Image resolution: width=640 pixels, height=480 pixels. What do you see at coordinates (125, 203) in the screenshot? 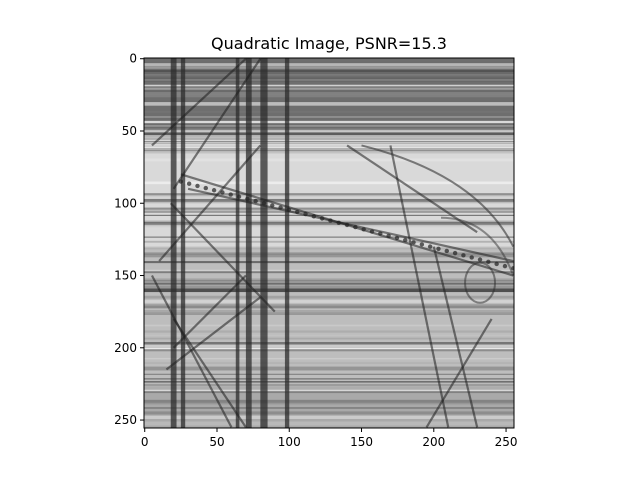
I see `y-tick-label: 100` at bounding box center [125, 203].